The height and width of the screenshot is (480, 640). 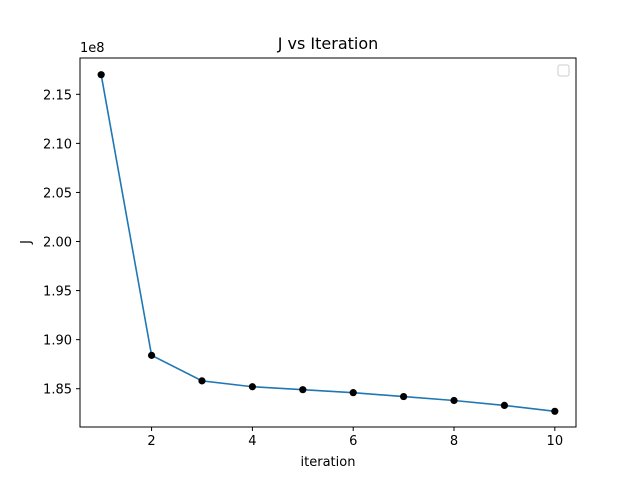 I want to click on x-tick-label: 8, so click(x=454, y=441).